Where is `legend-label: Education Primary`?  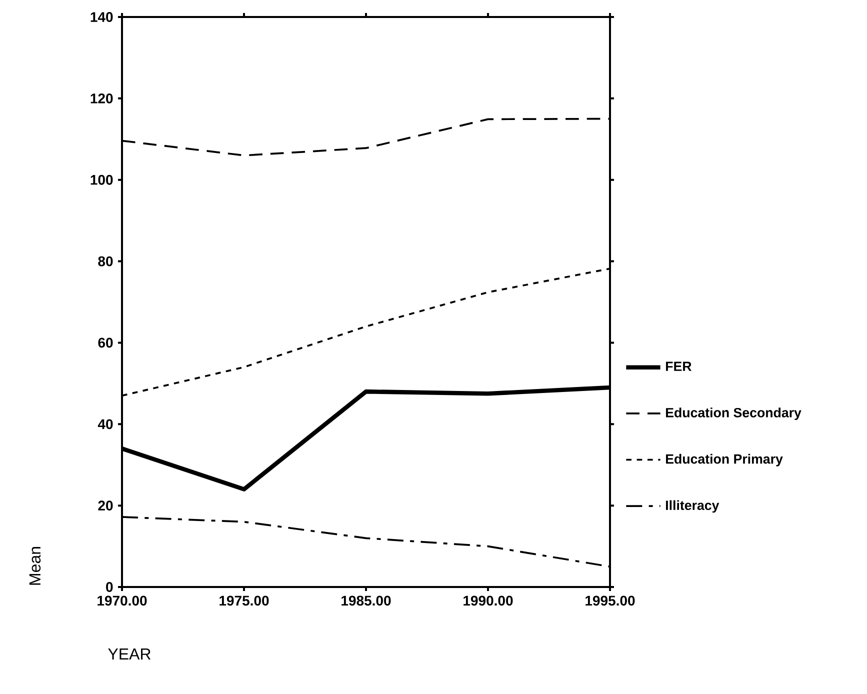 legend-label: Education Primary is located at coordinates (724, 460).